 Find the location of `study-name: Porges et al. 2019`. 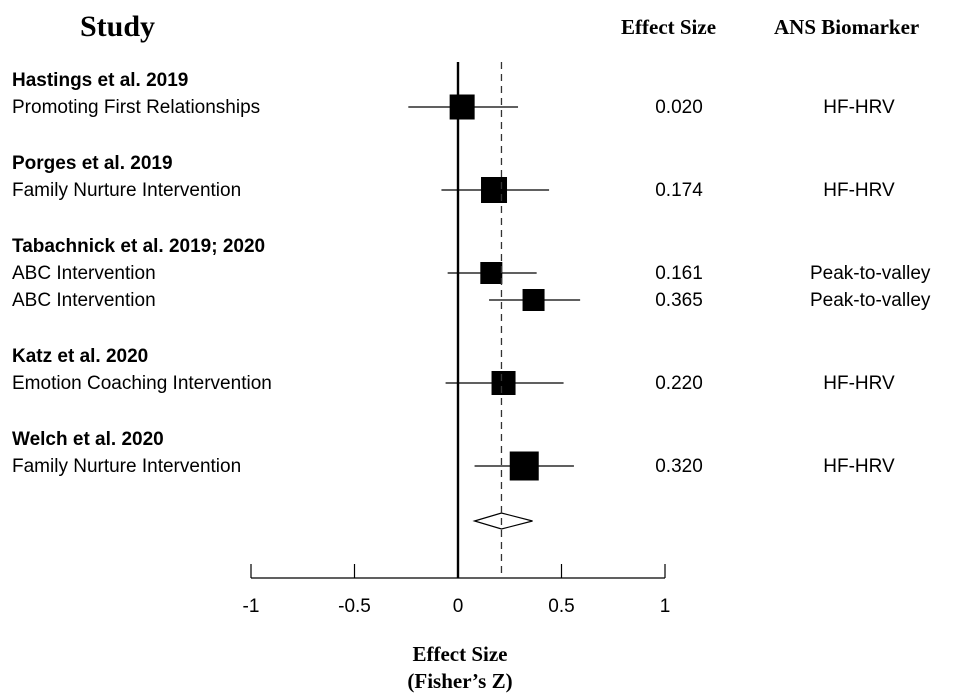

study-name: Porges et al. 2019 is located at coordinates (92, 163).